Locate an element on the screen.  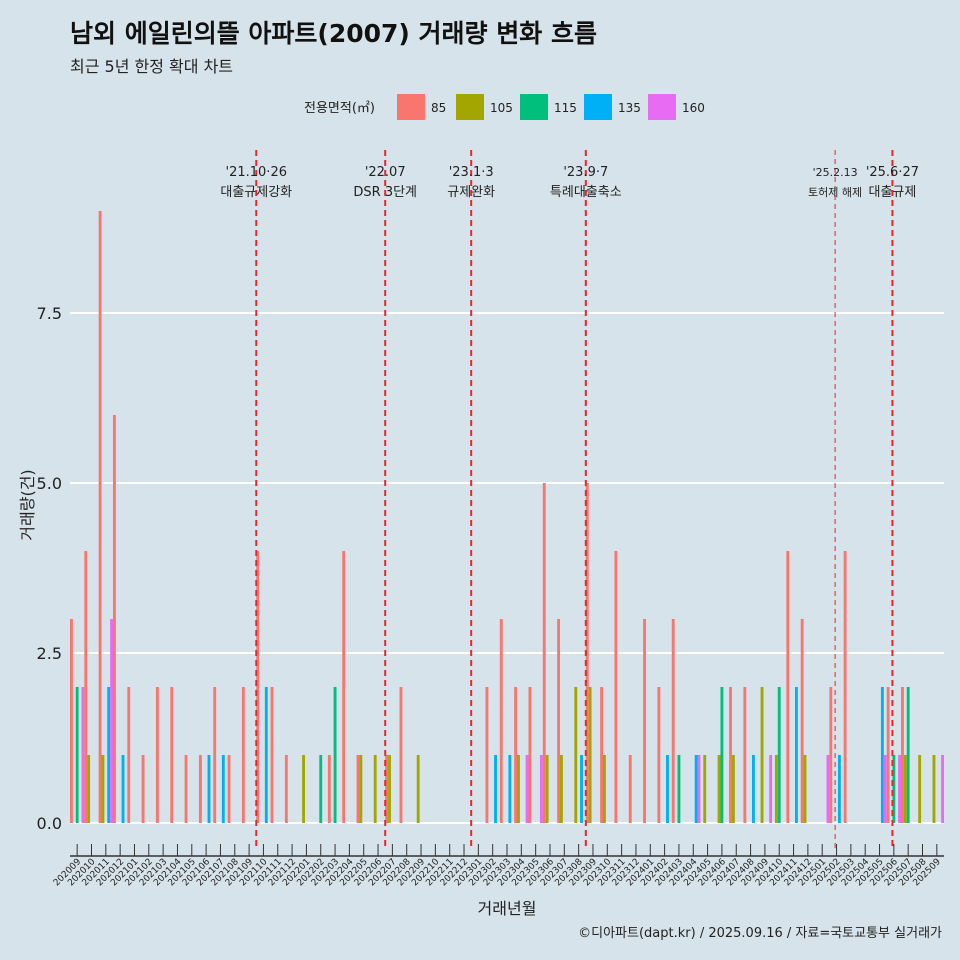
event-date-1: '22.07 is located at coordinates (385, 172).